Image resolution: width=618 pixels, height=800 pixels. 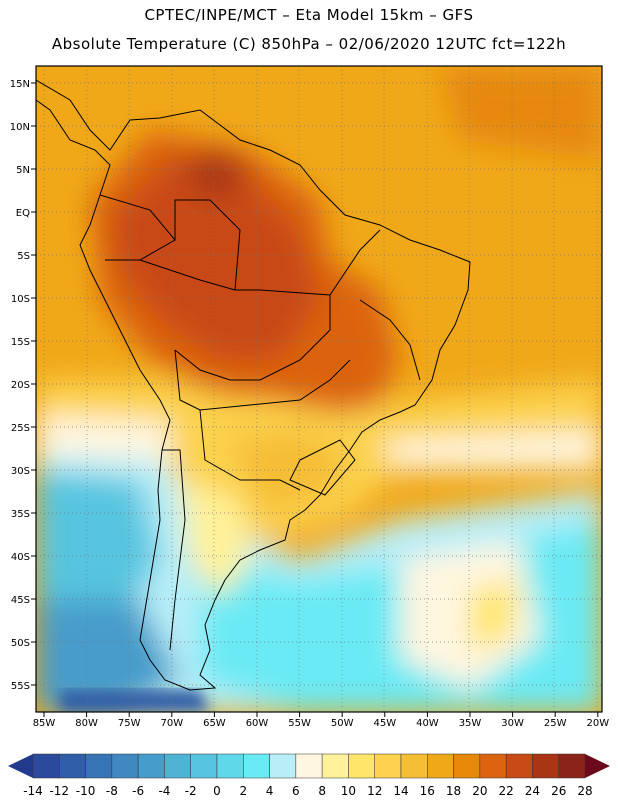 What do you see at coordinates (299, 723) in the screenshot?
I see `lon-label: 55W` at bounding box center [299, 723].